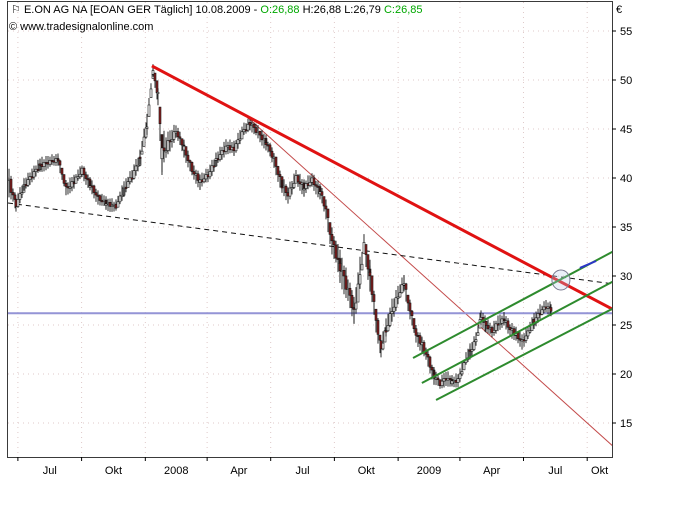 Image resolution: width=687 pixels, height=516 pixels. Describe the element at coordinates (310, 243) in the screenshot. I see `long-term-dashed-trendline` at that location.